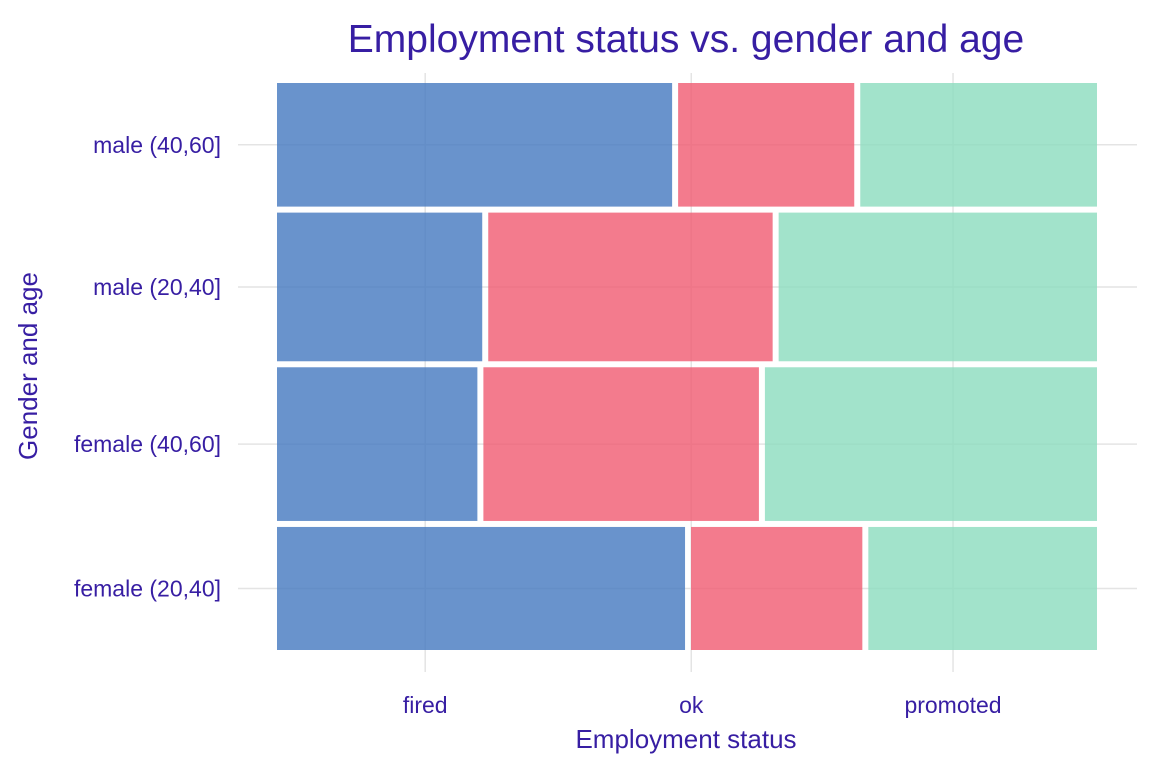 This screenshot has height=773, width=1152. I want to click on x-tick-label: ok, so click(691, 705).